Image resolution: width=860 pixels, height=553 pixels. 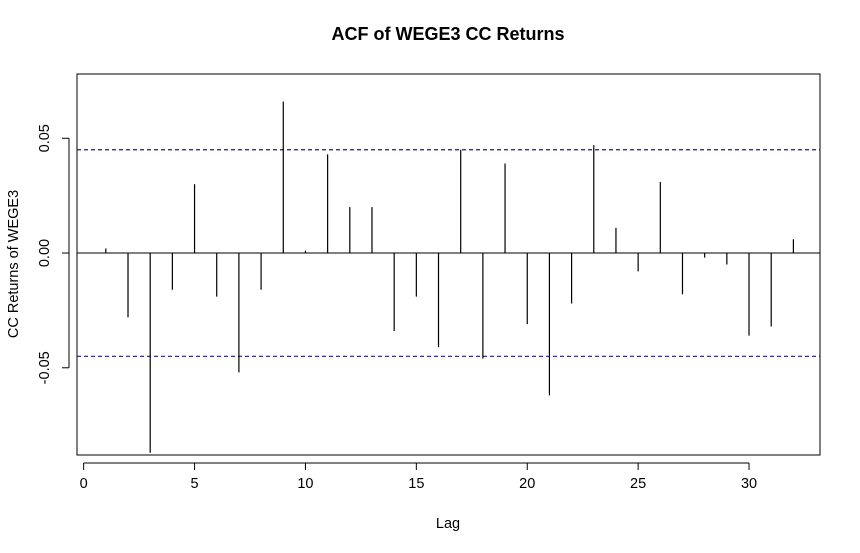 I want to click on x-tick-label: 0, so click(x=84, y=484).